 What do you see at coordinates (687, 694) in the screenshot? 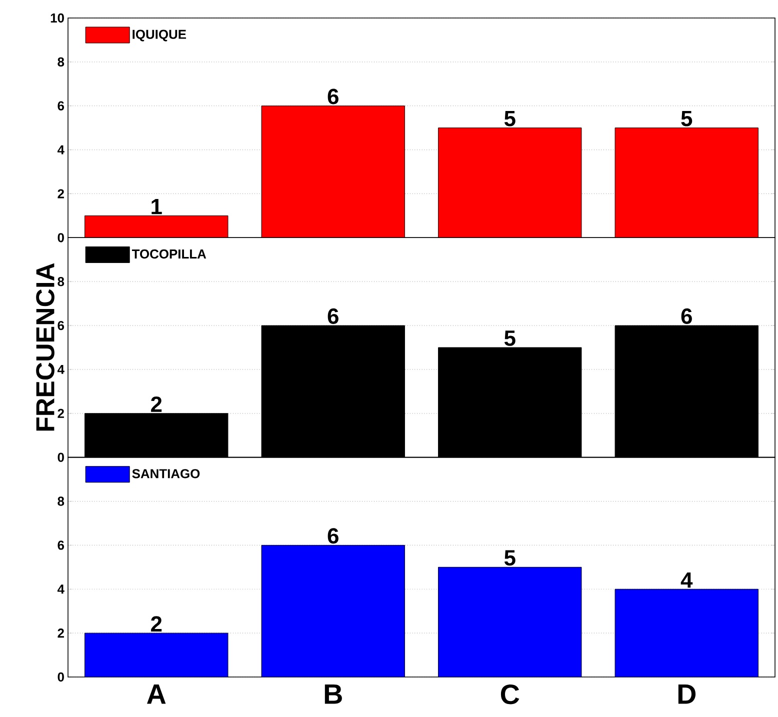
I see `x-tick-label: D` at bounding box center [687, 694].